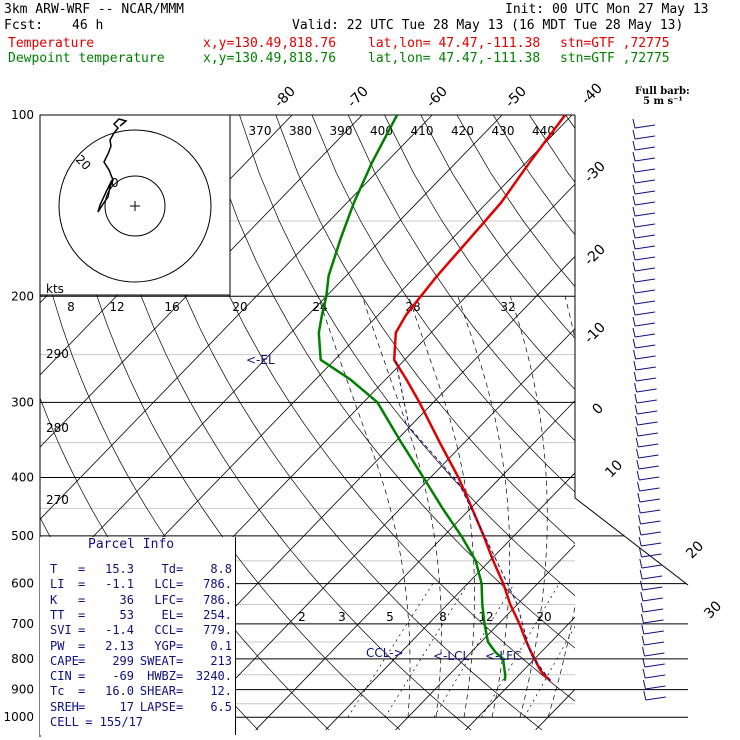 This screenshot has width=740, height=740. I want to click on parcel-info-row: CAPE= 299 SWEAT= 213, so click(141, 661).